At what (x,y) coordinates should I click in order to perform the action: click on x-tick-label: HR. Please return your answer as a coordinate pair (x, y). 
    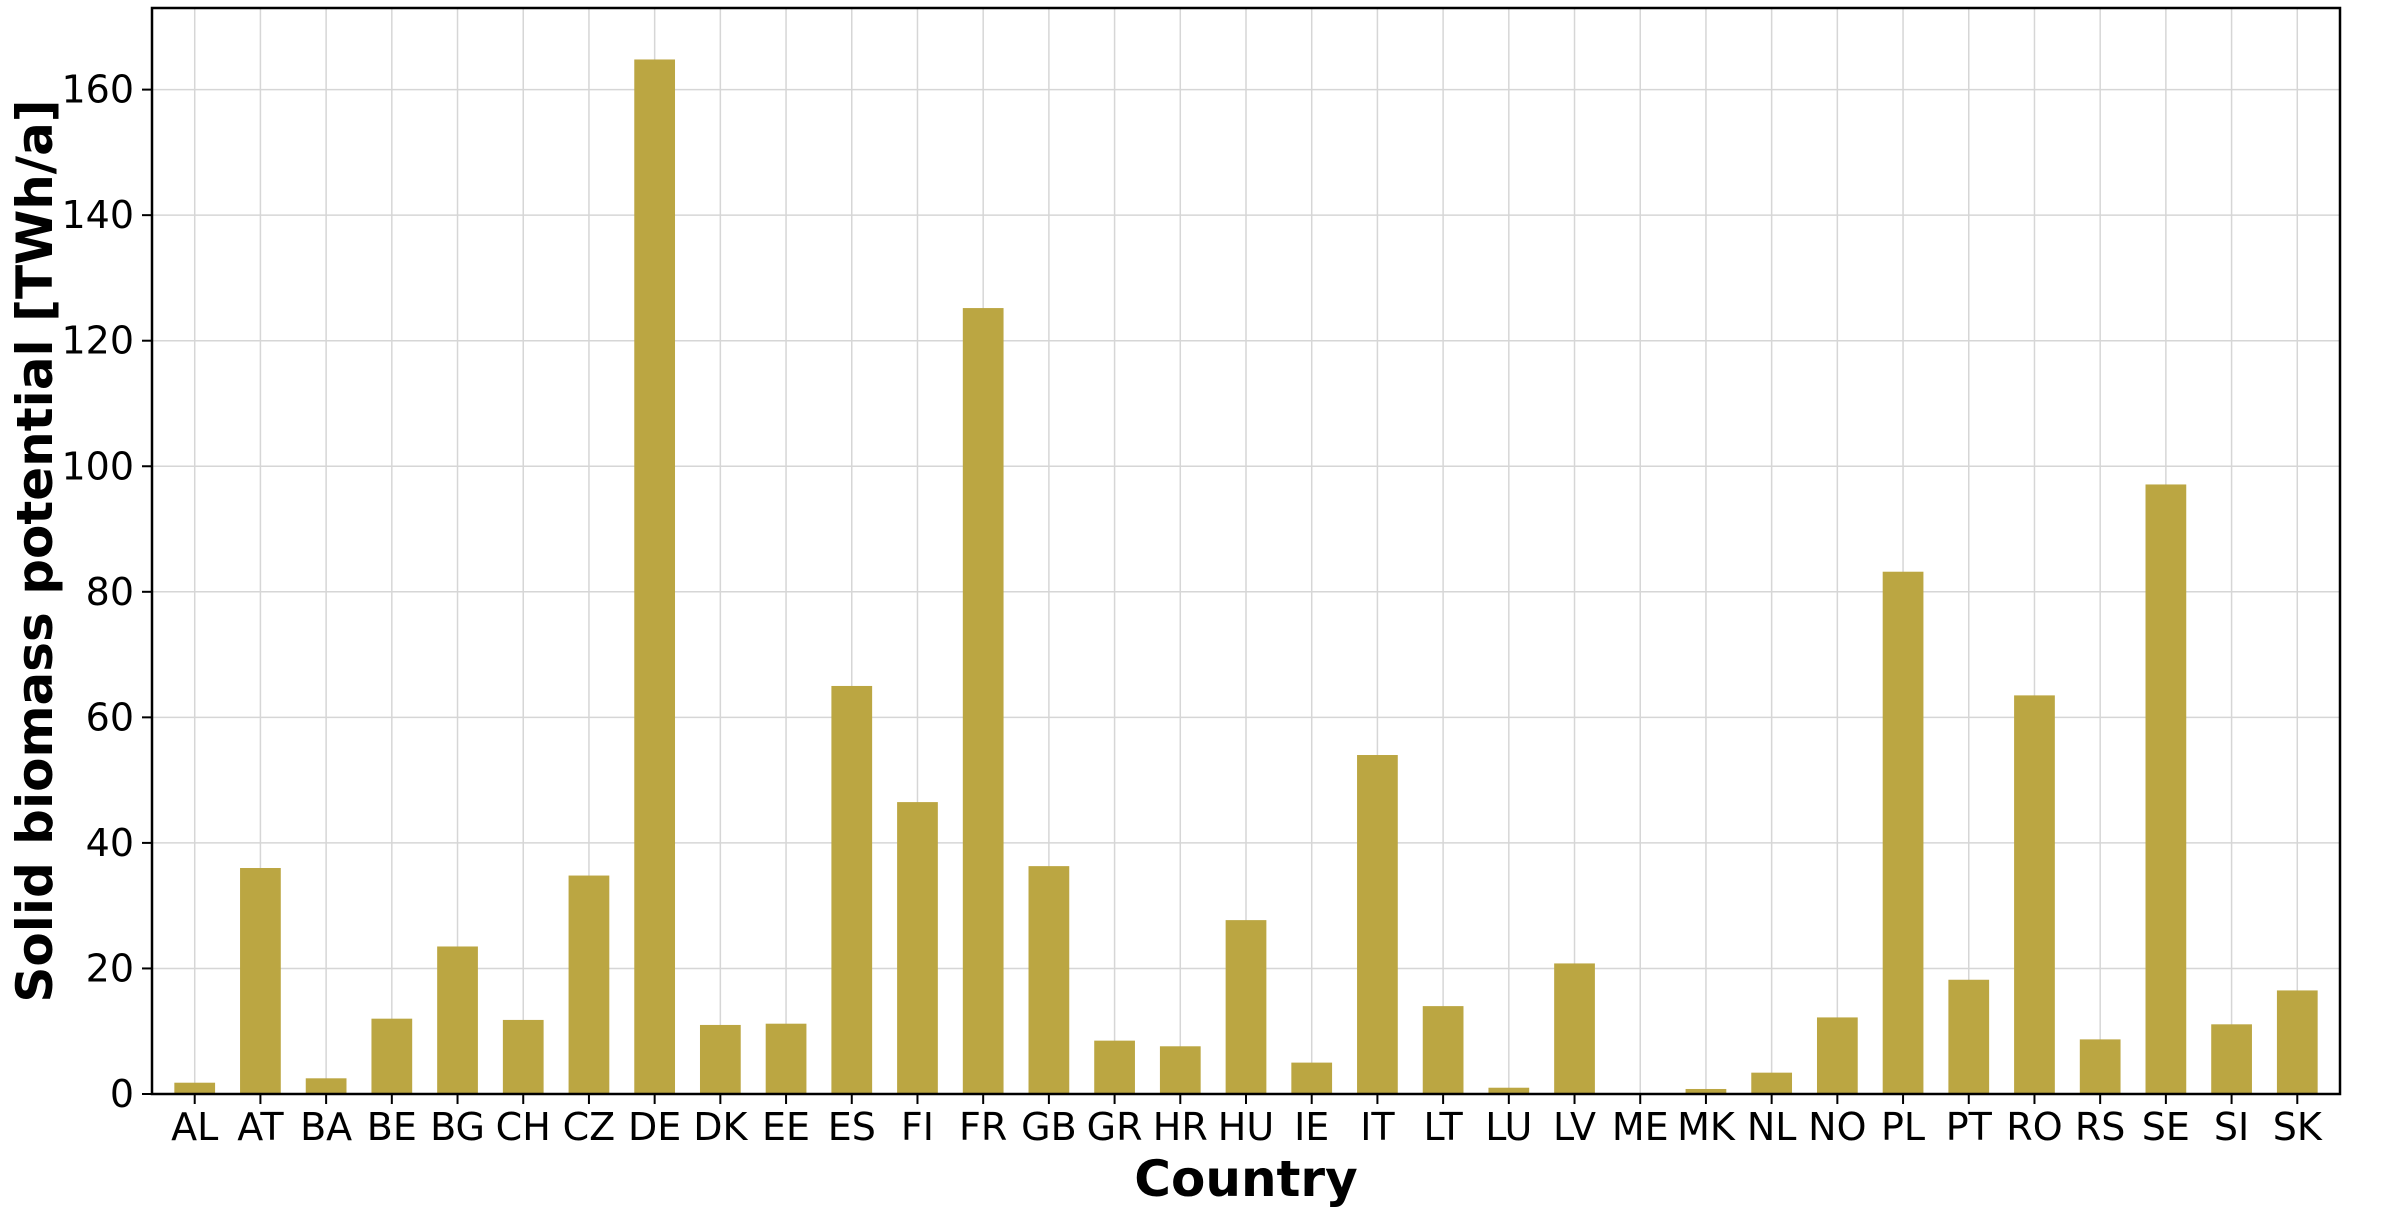
    Looking at the image, I should click on (1180, 1127).